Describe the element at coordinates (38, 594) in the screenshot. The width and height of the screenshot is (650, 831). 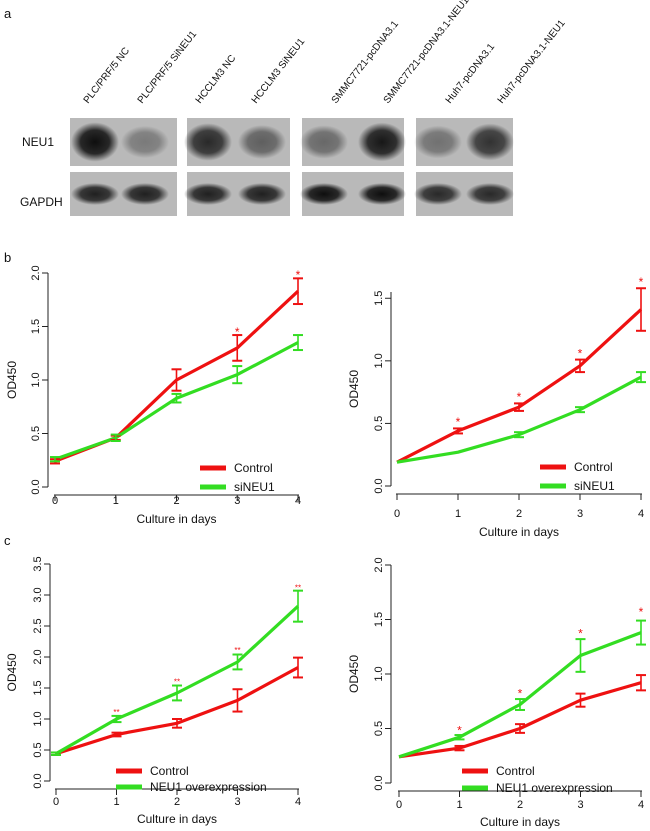
I see `y-tick-label: 3.0` at that location.